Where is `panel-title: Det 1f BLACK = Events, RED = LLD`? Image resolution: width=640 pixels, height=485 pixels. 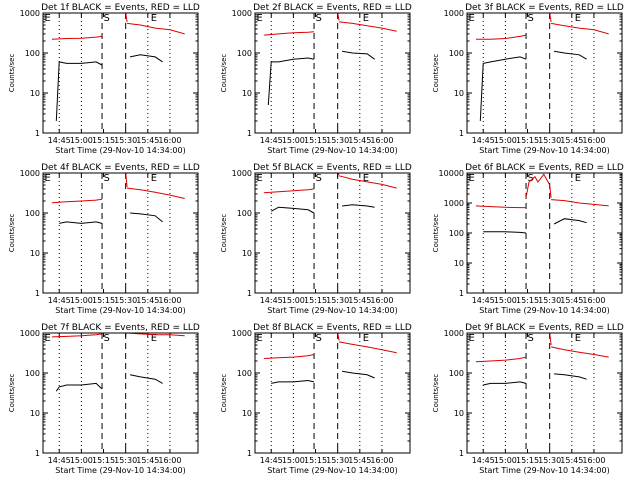
panel-title: Det 1f BLACK = Events, RED = LLD is located at coordinates (120, 8).